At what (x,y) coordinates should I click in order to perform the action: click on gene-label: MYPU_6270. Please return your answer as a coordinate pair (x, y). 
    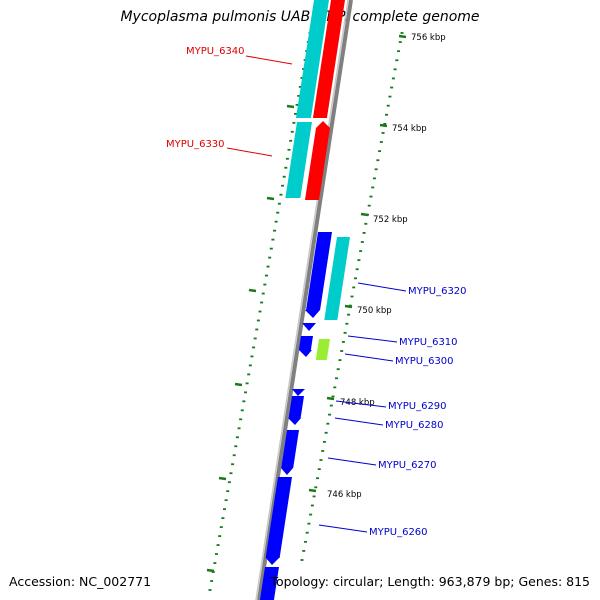
    Looking at the image, I should click on (407, 465).